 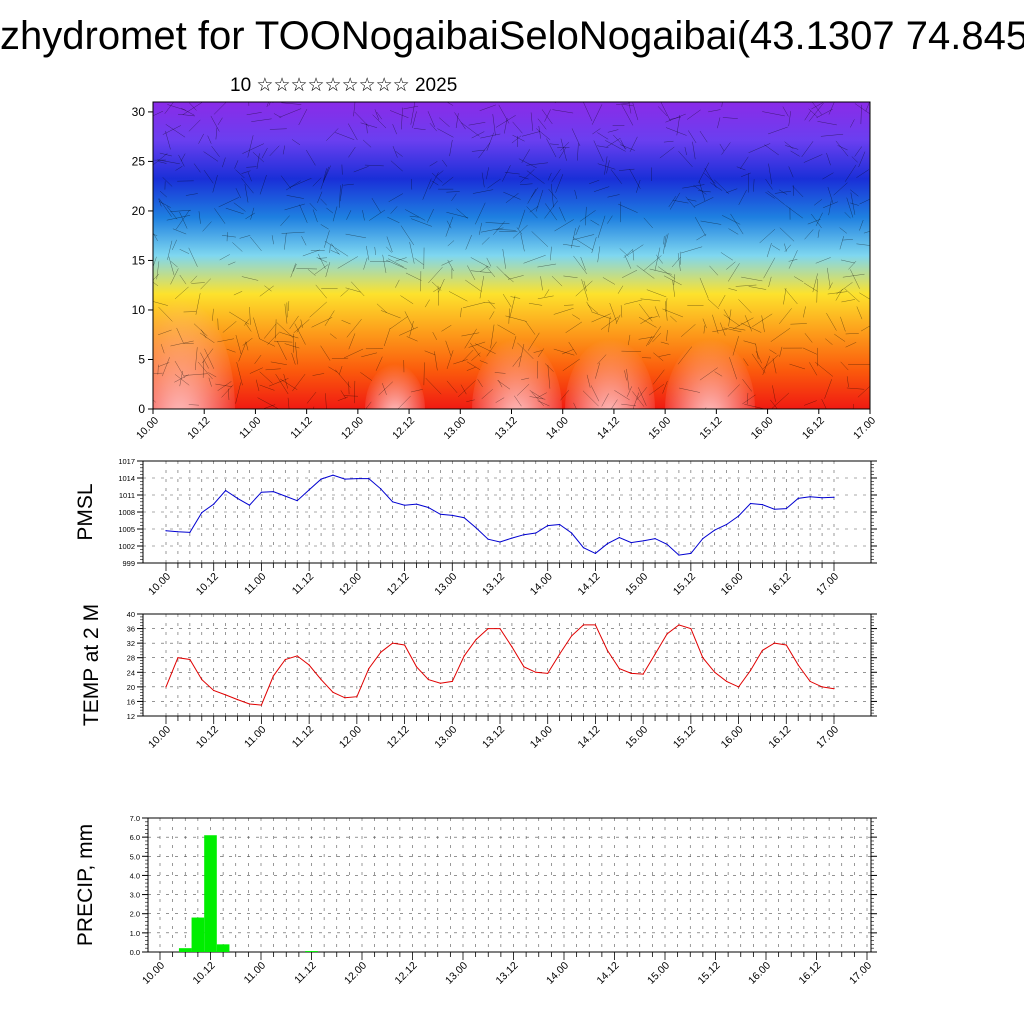 What do you see at coordinates (344, 85) in the screenshot?
I see `page-subtitle: 10 ☆☆☆☆☆☆☆☆☆ 2025` at bounding box center [344, 85].